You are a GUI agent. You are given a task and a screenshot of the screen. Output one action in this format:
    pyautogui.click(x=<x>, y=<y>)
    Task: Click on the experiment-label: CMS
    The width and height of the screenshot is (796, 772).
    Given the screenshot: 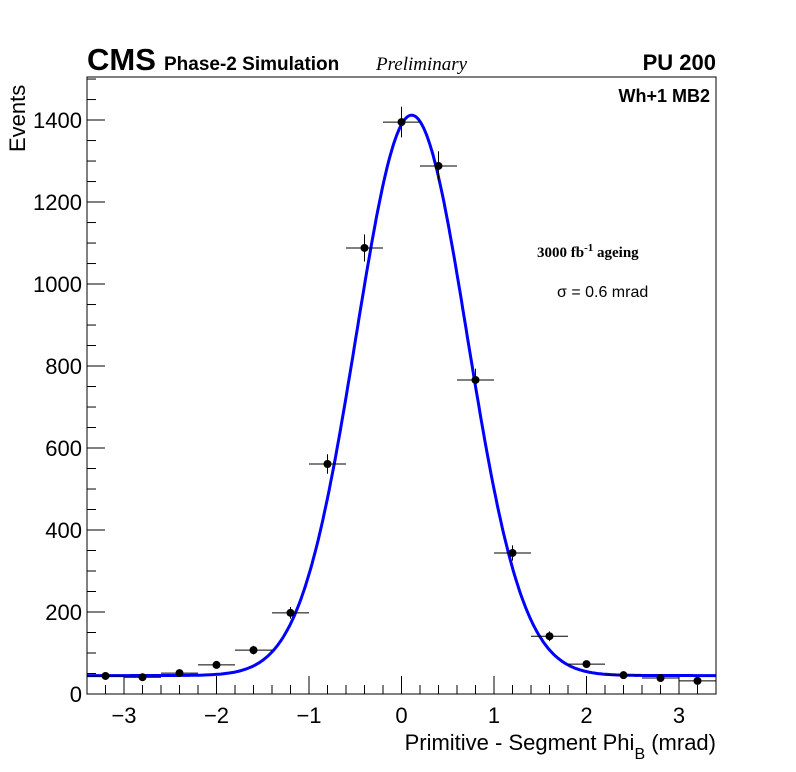 What is the action you would take?
    pyautogui.click(x=121, y=59)
    